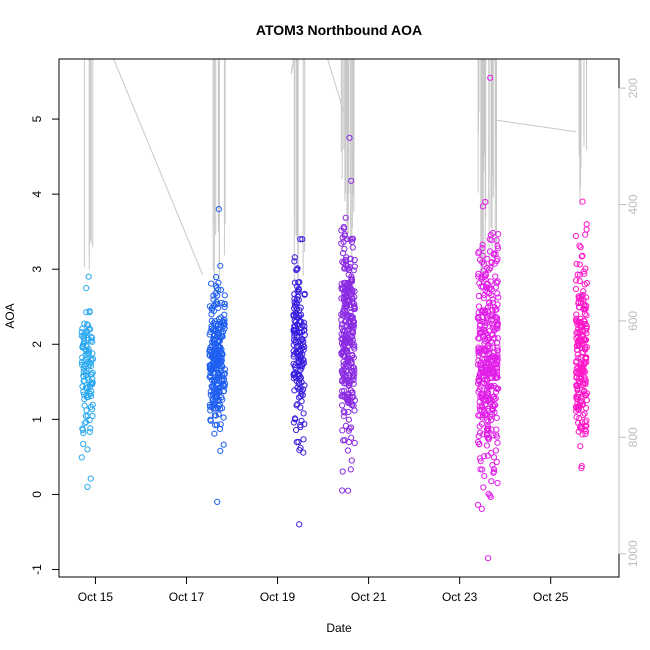 Image resolution: width=650 pixels, height=650 pixels. What do you see at coordinates (278, 597) in the screenshot?
I see `x-tick-label: Oct 19` at bounding box center [278, 597].